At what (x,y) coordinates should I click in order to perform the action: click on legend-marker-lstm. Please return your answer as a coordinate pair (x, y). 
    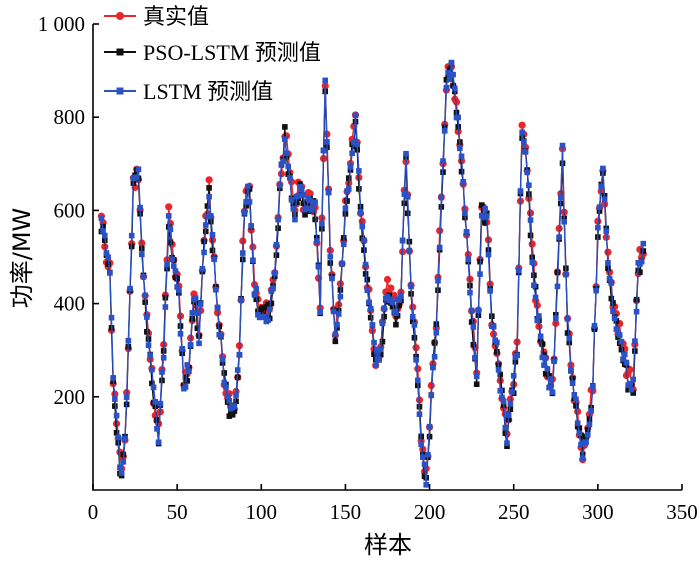
    Looking at the image, I should click on (120, 91).